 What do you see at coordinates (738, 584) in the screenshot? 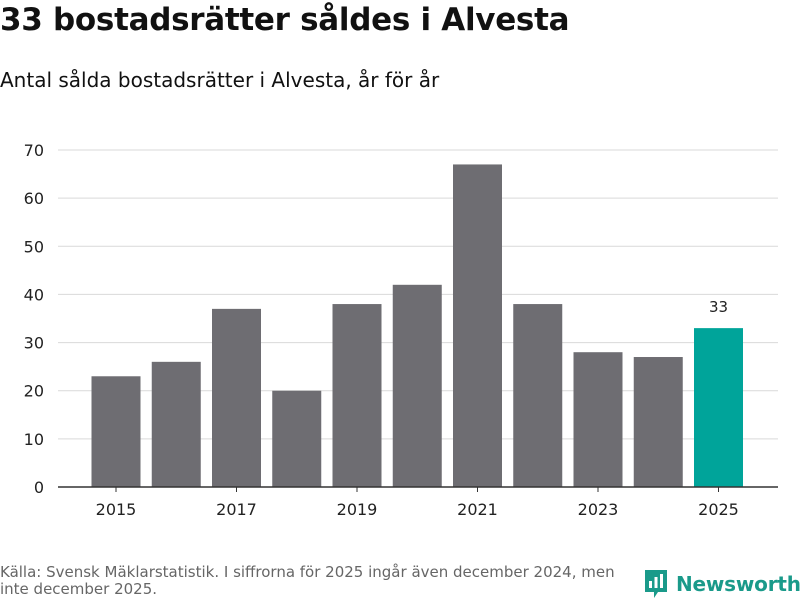
I see `brand-name: Newsworthy` at bounding box center [738, 584].